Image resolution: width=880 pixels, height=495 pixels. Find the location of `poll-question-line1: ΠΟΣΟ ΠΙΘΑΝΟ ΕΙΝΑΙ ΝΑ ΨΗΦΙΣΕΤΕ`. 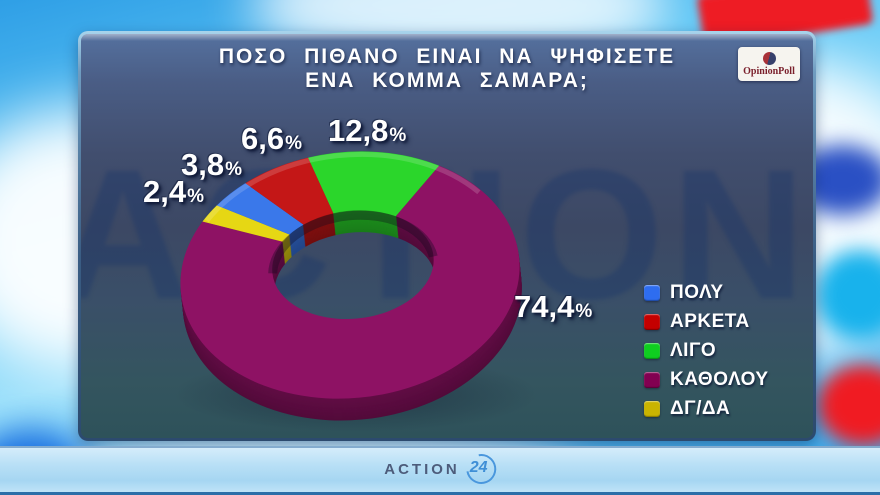

poll-question-line1: ΠΟΣΟ ΠΙΘΑΝΟ ΕΙΝΑΙ ΝΑ ΨΗΦΙΣΕΤΕ is located at coordinates (447, 56).